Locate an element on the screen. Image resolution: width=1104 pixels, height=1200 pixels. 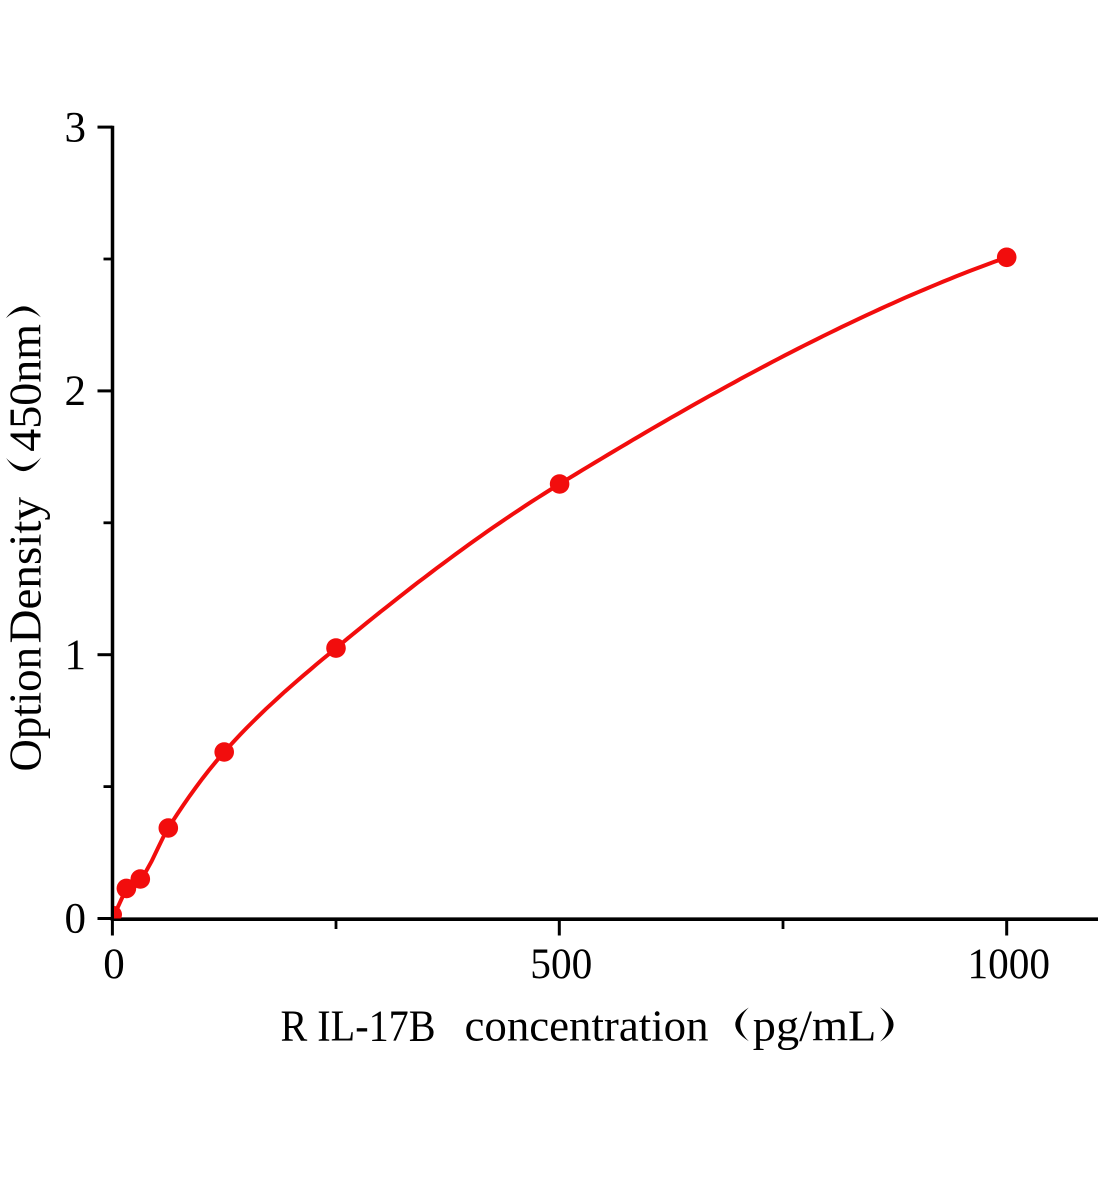
svg-text: R IL-17B is located at coordinates (358, 1025).